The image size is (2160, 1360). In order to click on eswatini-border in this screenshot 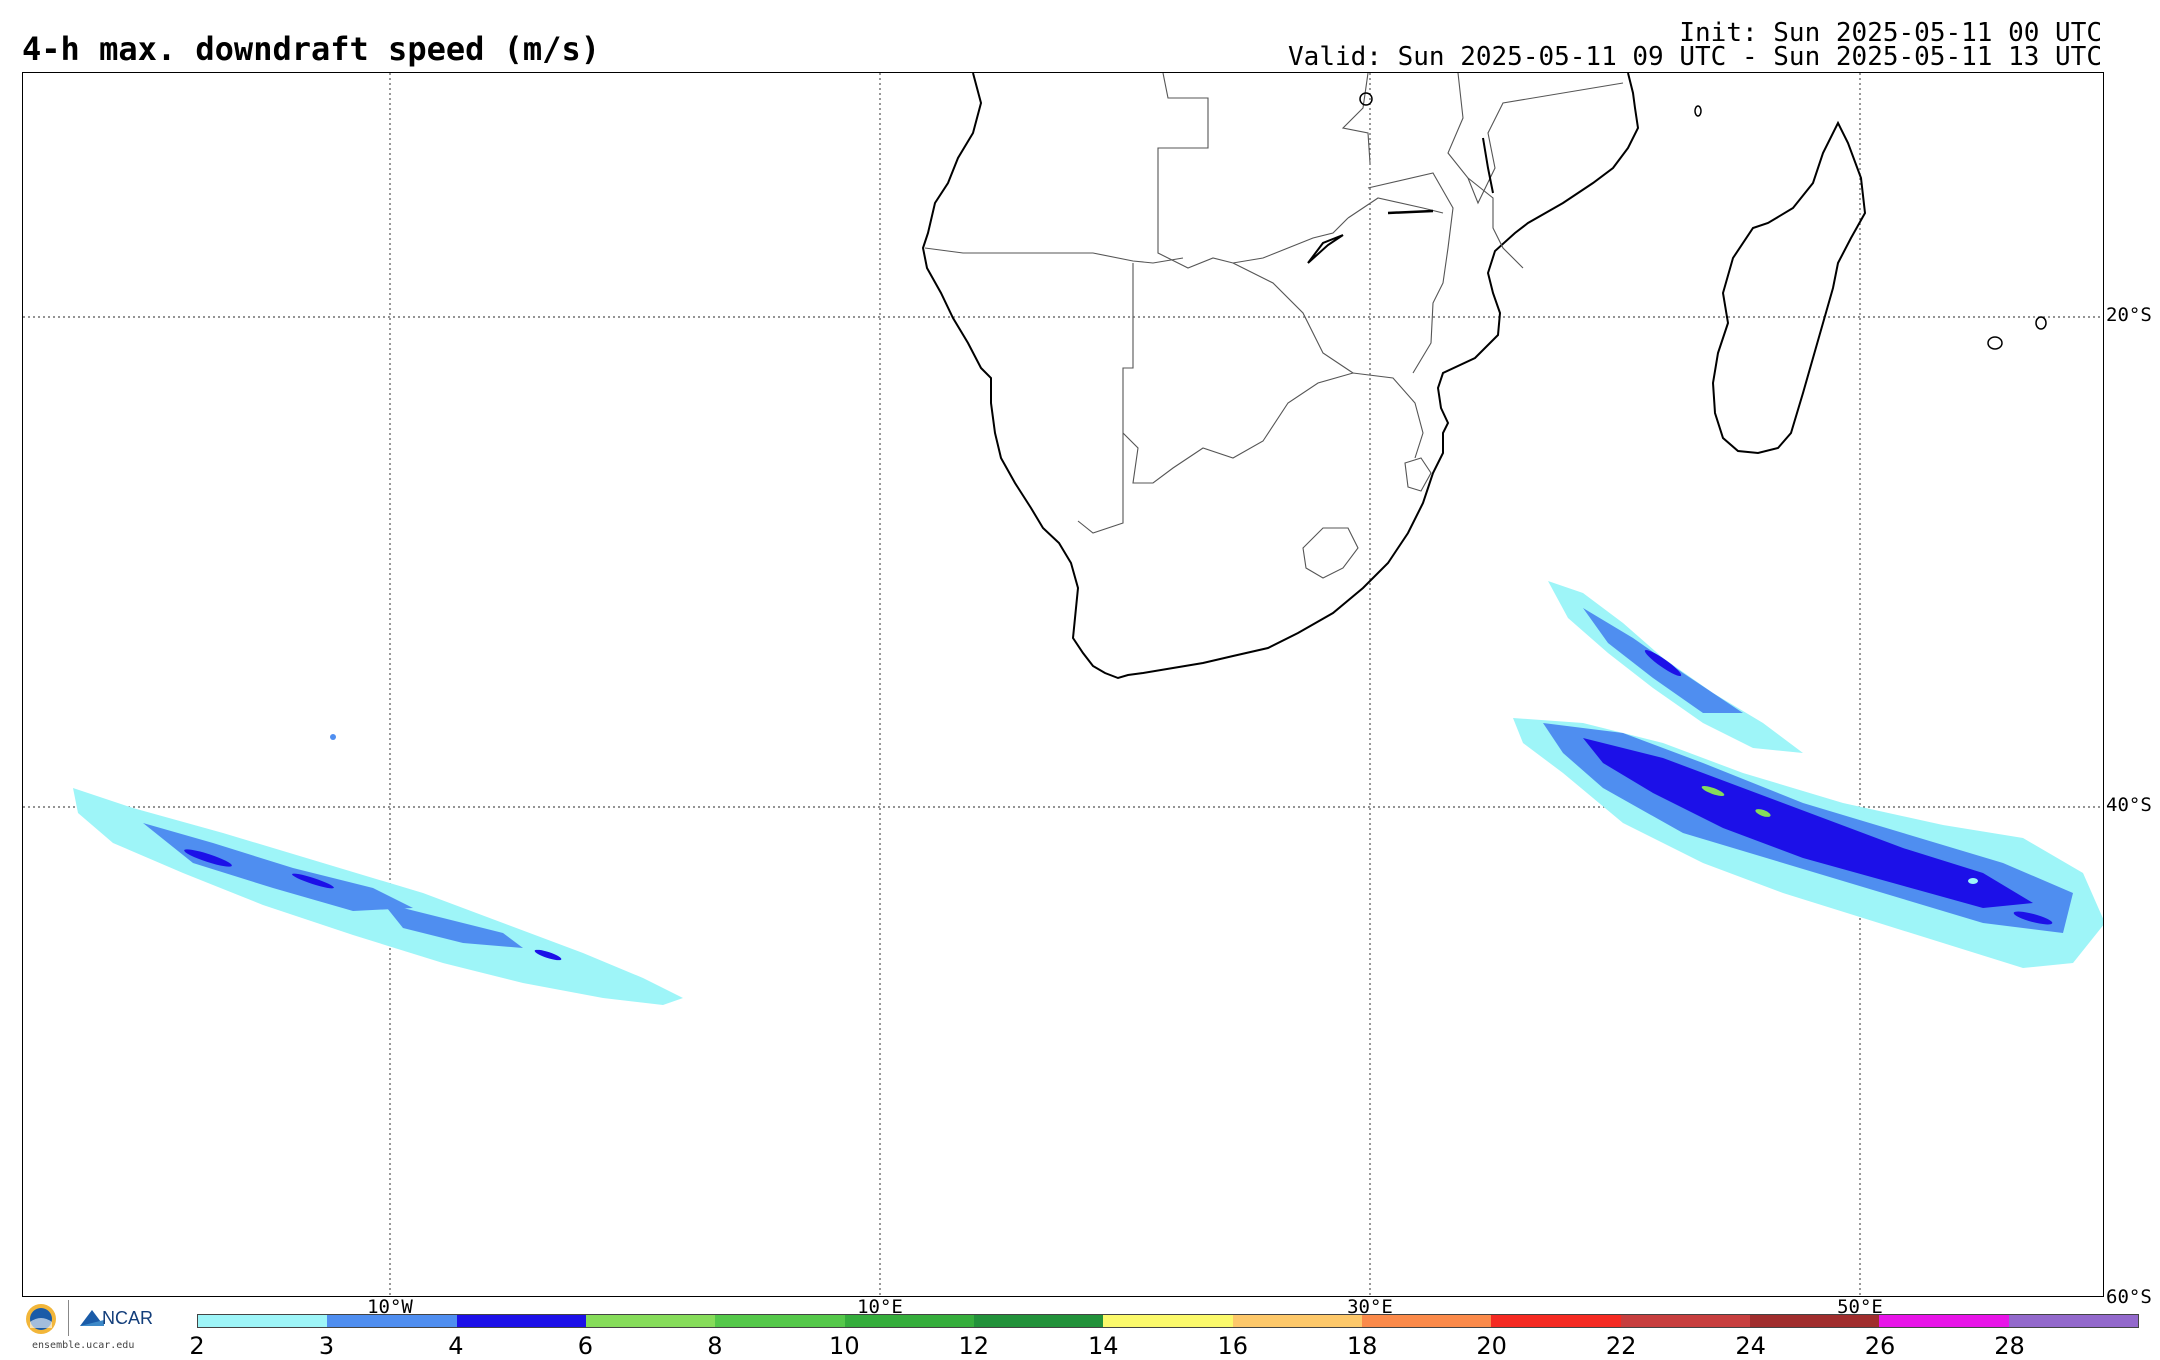, I will do `click(1418, 474)`.